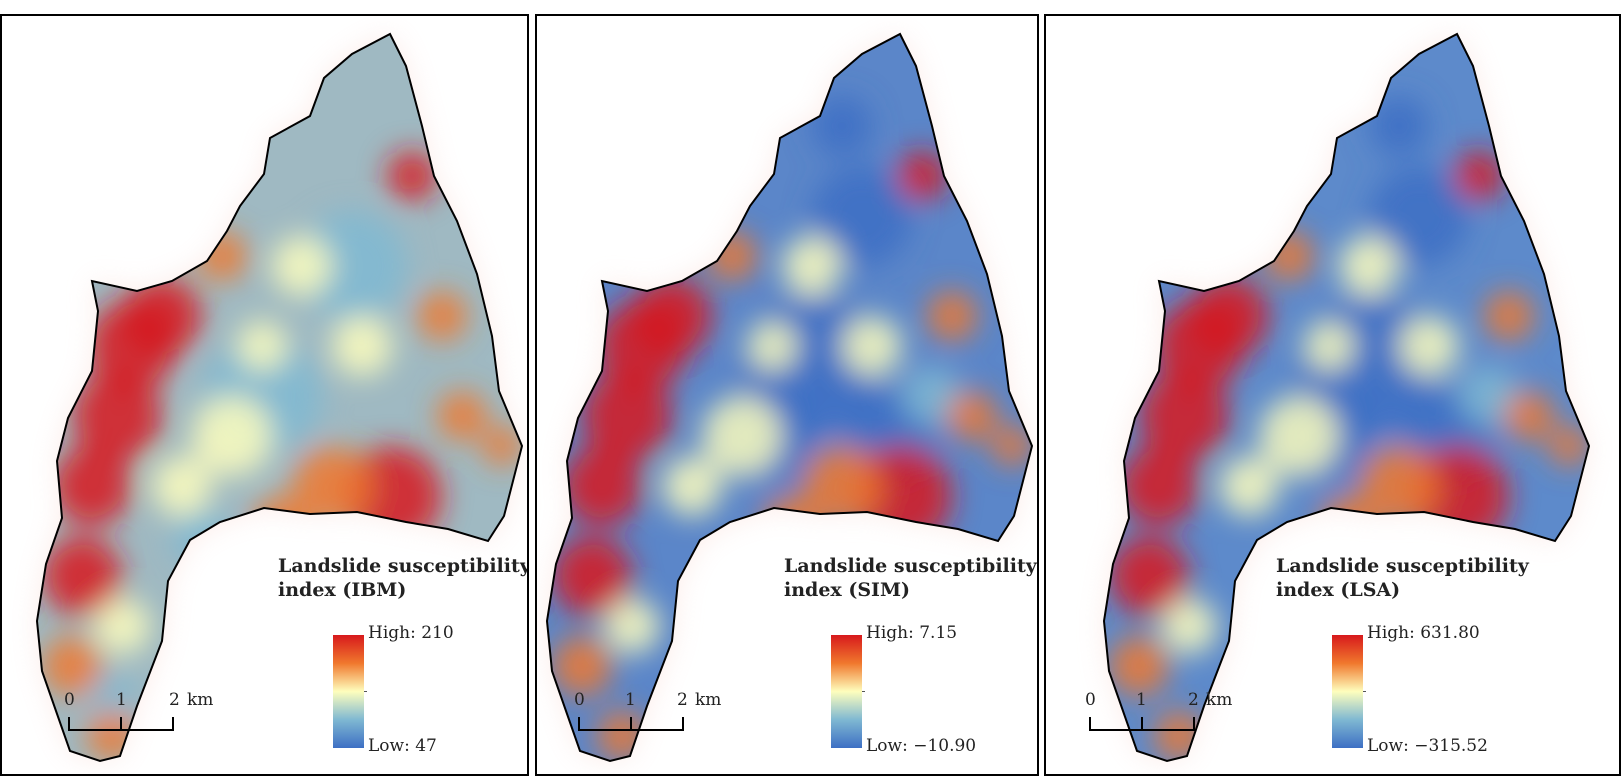 The image size is (1621, 779). What do you see at coordinates (910, 578) in the screenshot?
I see `legend-title: Landslide susceptibility index (SIM)` at bounding box center [910, 578].